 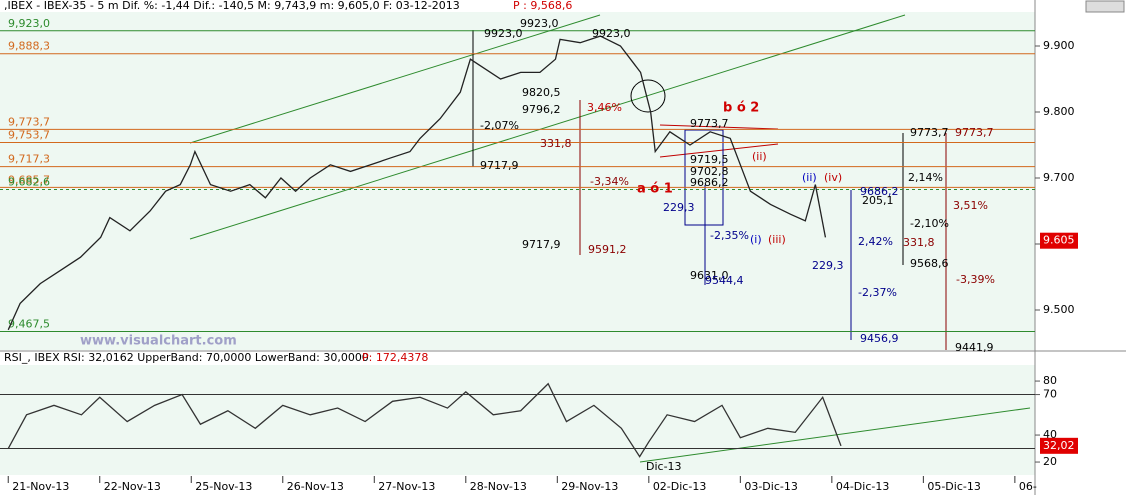 What do you see at coordinates (40, 486) in the screenshot?
I see `x-tick-label: 21-Nov-13` at bounding box center [40, 486].